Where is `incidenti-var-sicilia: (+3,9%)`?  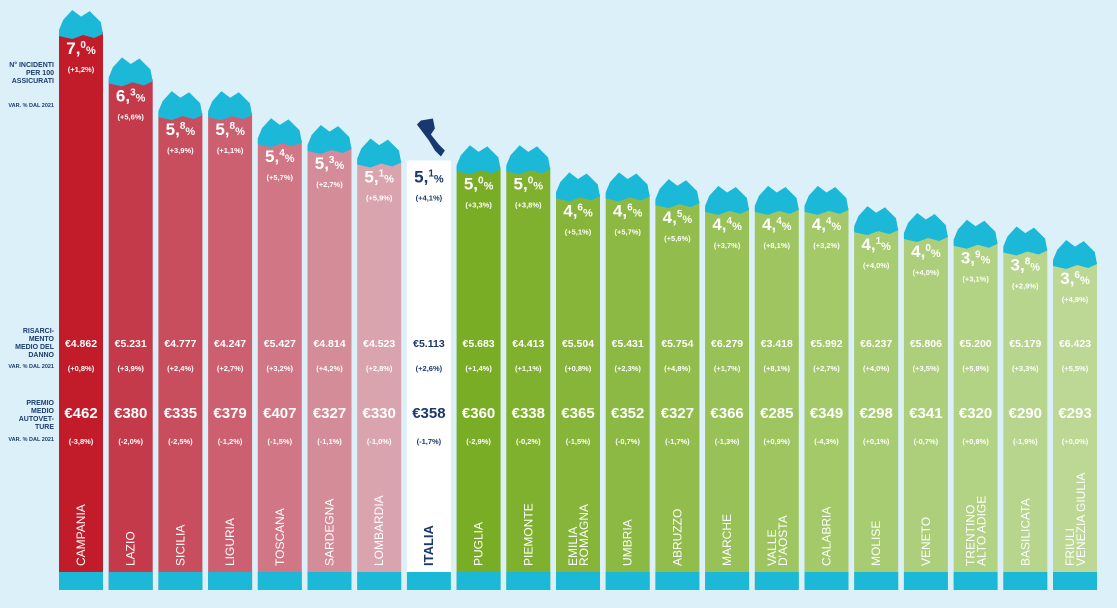
incidenti-var-sicilia: (+3,9%) is located at coordinates (180, 150).